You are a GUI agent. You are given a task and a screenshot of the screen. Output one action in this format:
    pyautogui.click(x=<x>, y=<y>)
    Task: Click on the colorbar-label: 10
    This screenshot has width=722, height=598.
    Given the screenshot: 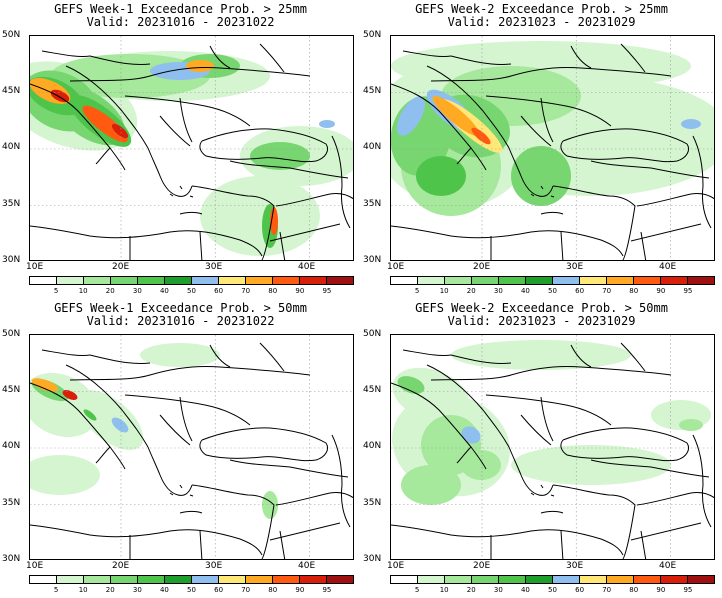 What is the action you would take?
    pyautogui.click(x=444, y=291)
    